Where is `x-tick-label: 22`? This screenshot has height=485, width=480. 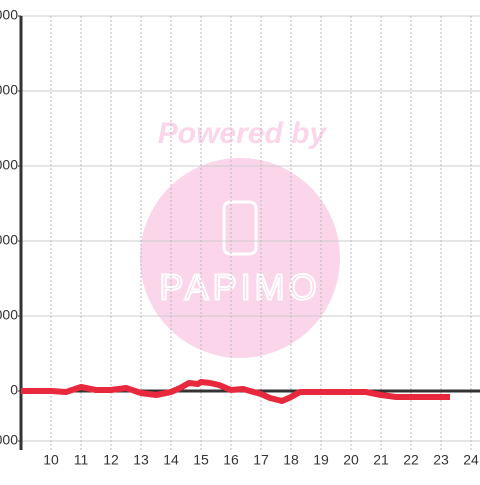
x-tick-label: 22 is located at coordinates (411, 460).